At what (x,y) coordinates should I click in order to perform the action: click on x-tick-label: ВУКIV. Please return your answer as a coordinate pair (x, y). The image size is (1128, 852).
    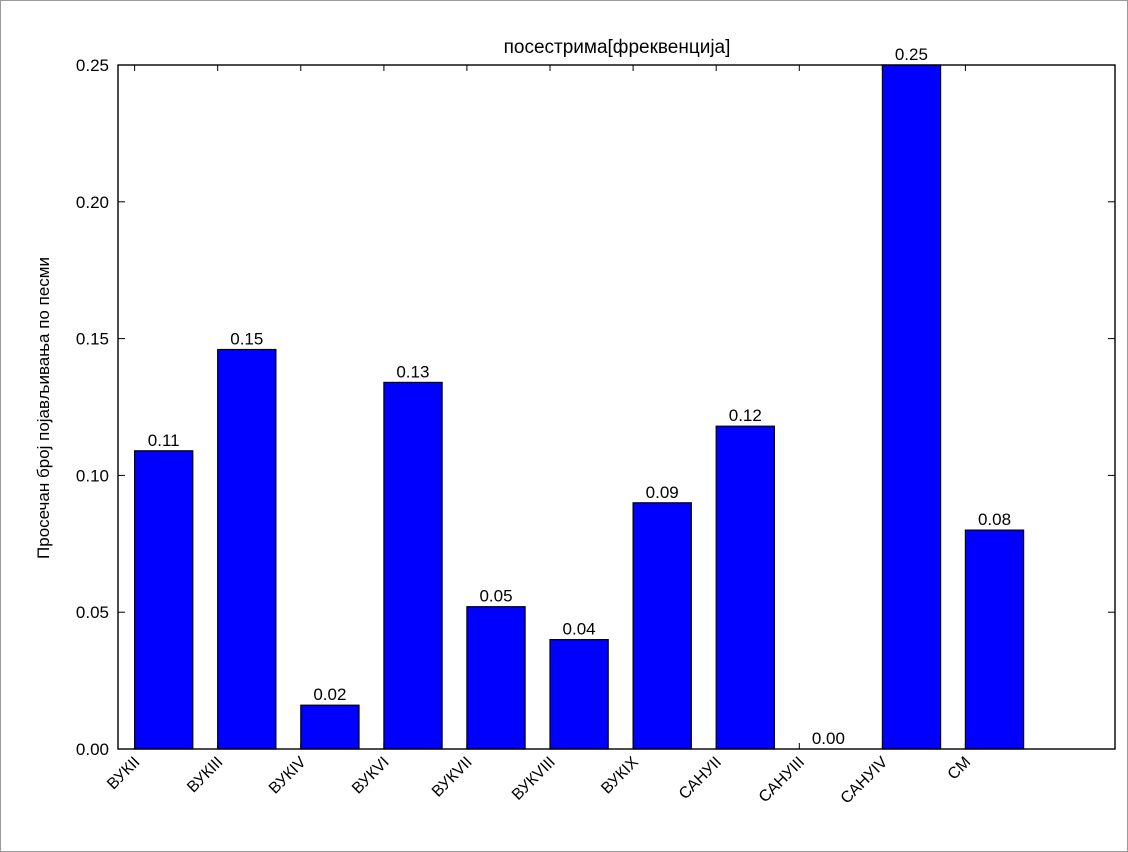
    Looking at the image, I should click on (288, 776).